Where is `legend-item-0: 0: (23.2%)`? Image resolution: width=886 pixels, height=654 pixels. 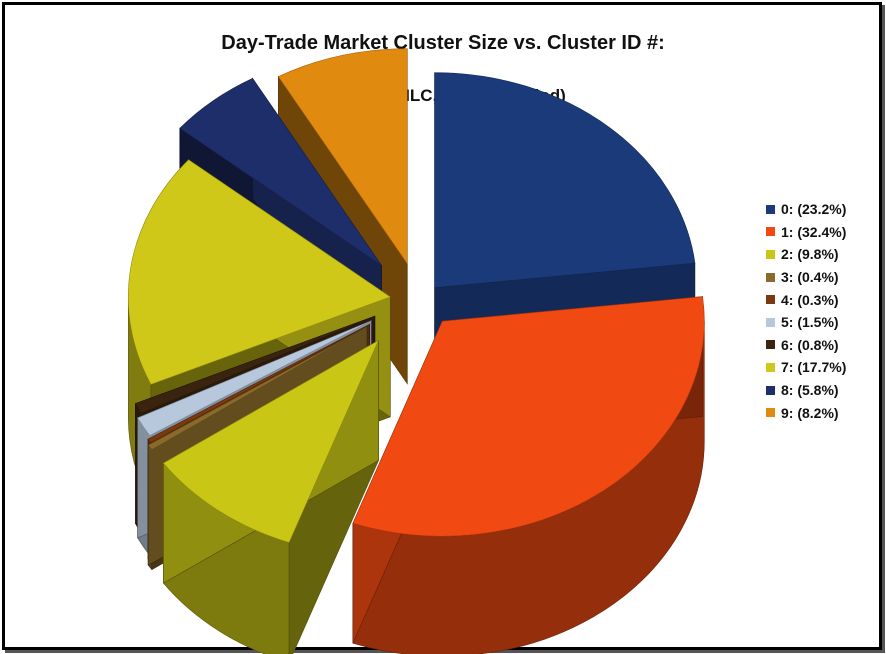
legend-item-0: 0: (23.2%) is located at coordinates (806, 209).